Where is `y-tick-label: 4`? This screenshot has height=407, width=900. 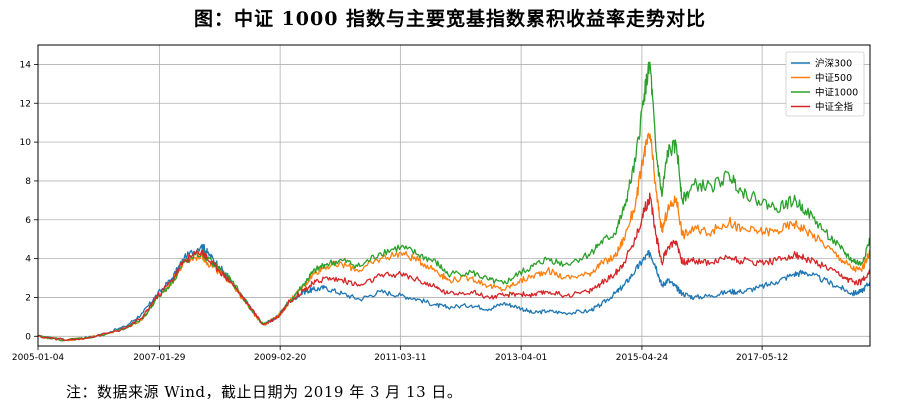 y-tick-label: 4 is located at coordinates (28, 260).